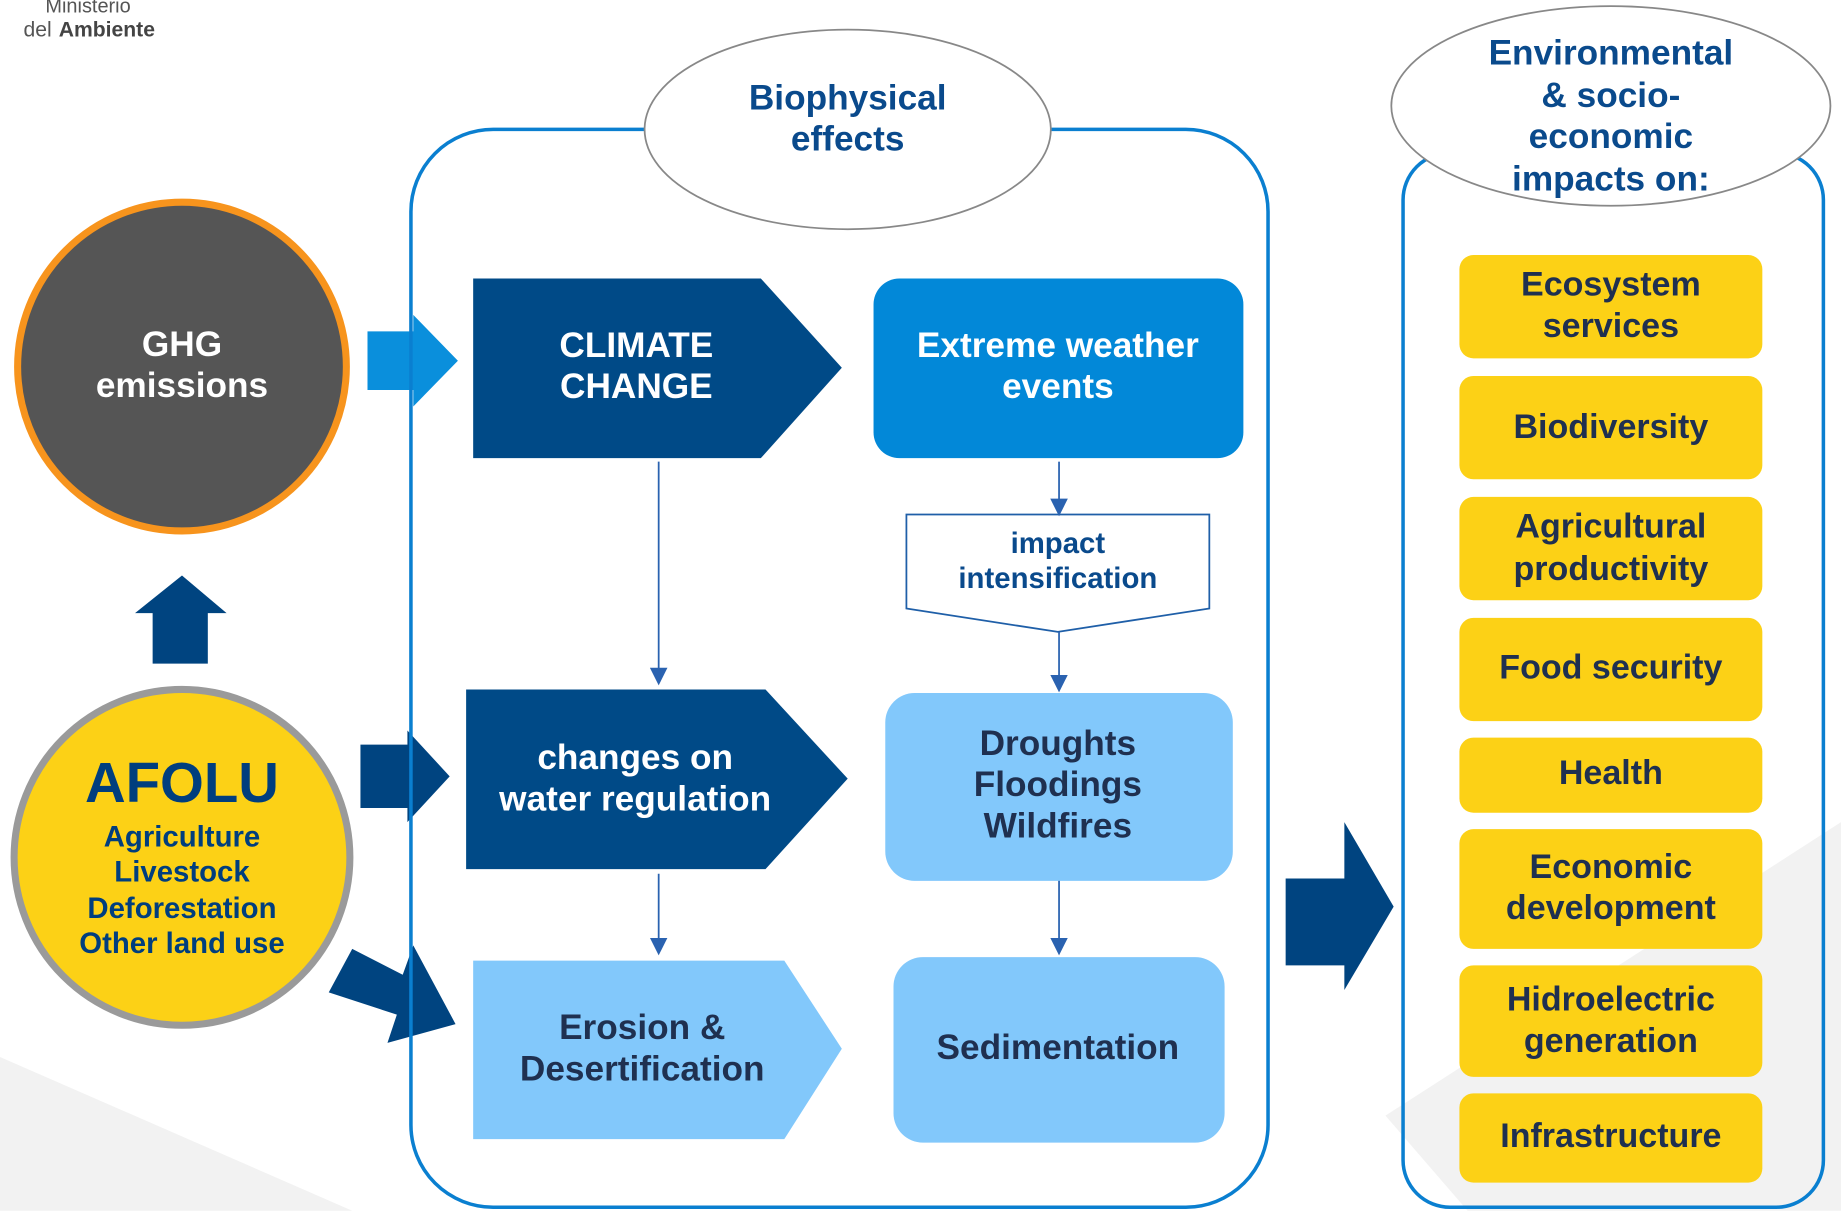 Image resolution: width=1841 pixels, height=1211 pixels. Describe the element at coordinates (1611, 1041) in the screenshot. I see `impact-label: generation` at that location.